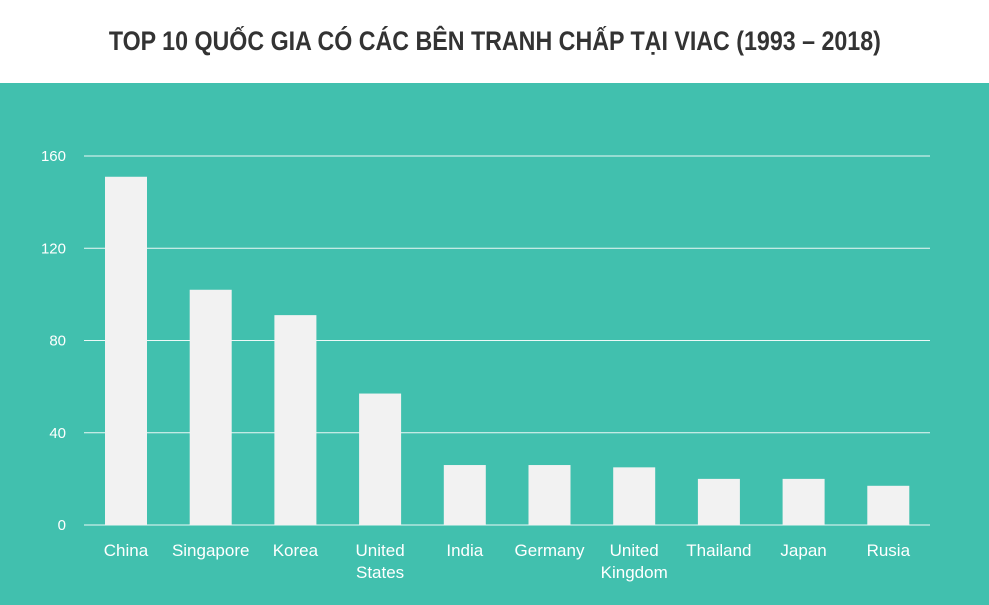 The width and height of the screenshot is (989, 605). What do you see at coordinates (211, 550) in the screenshot?
I see `x-tick-label: Singapore` at bounding box center [211, 550].